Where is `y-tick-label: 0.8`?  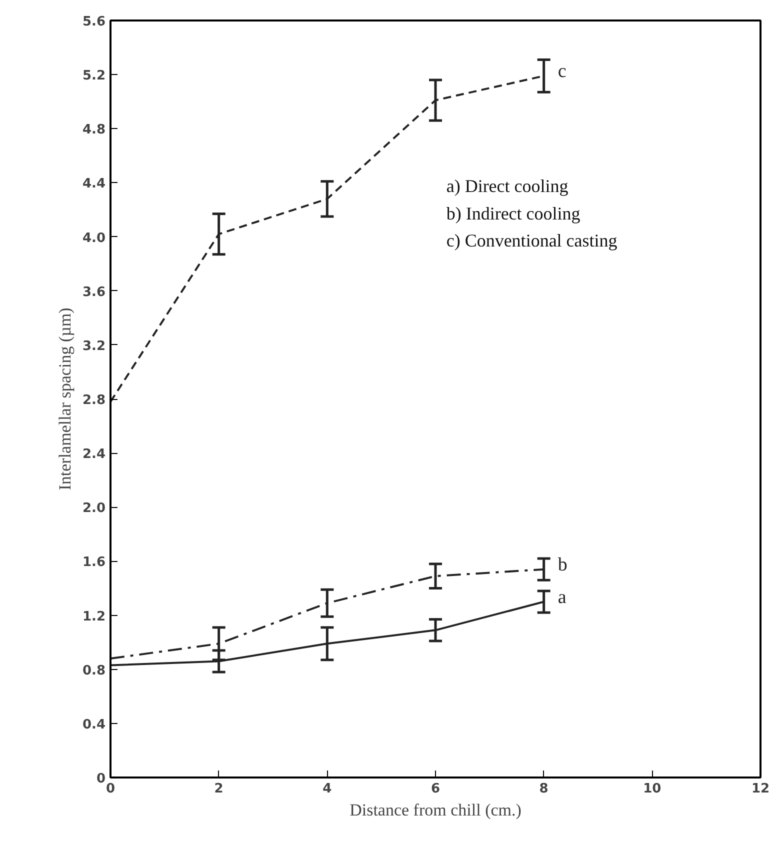
y-tick-label: 0.8 is located at coordinates (94, 670).